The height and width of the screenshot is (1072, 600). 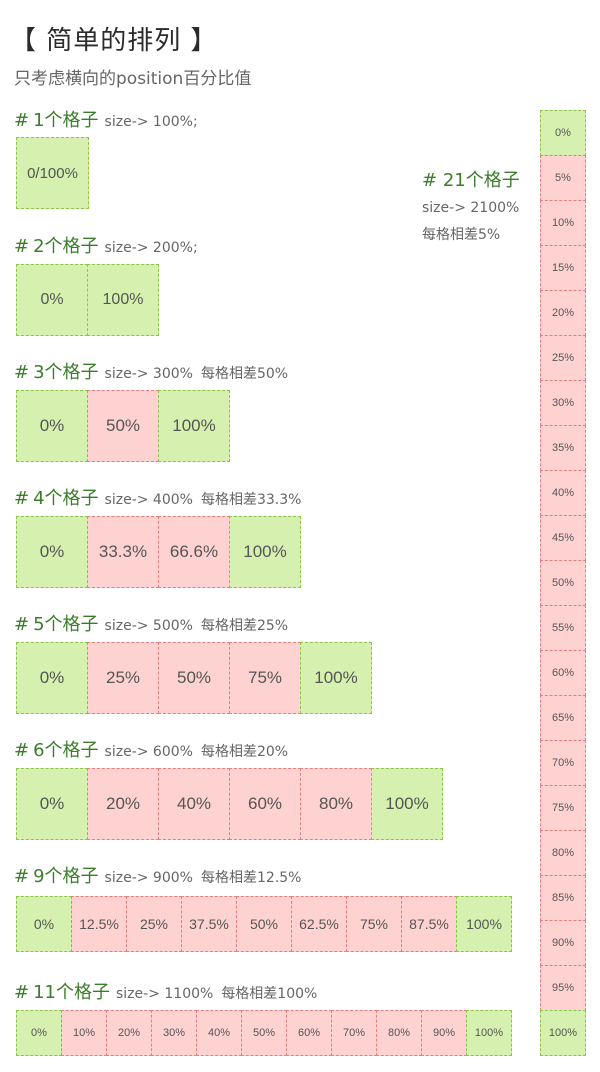 I want to click on grid-cell: 62.5%, so click(x=319, y=924).